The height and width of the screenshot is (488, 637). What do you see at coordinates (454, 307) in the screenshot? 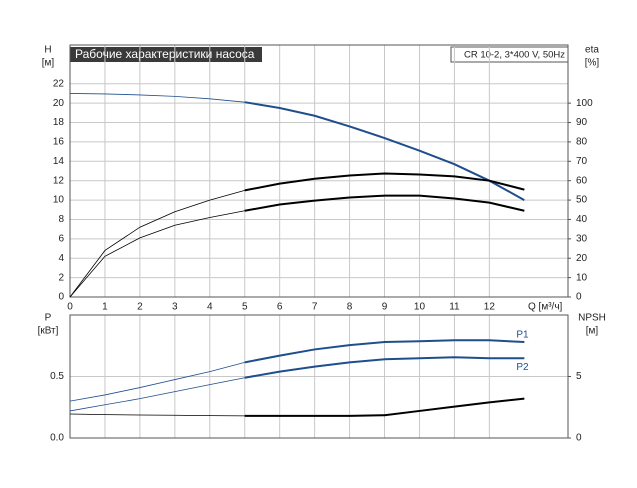
I see `x-tick-label: 11` at bounding box center [454, 307].